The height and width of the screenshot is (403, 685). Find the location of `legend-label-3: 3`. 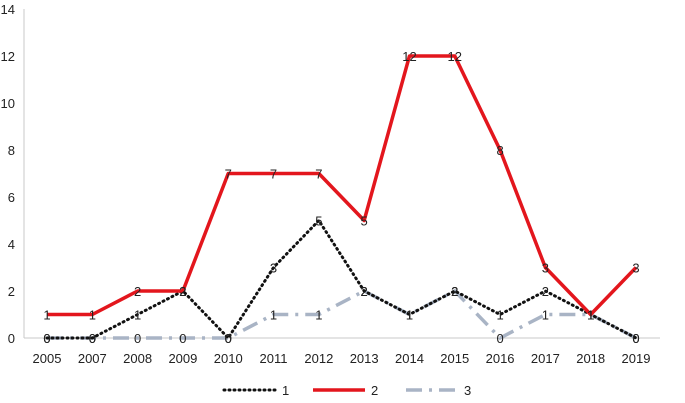

legend-label-3: 3 is located at coordinates (467, 390).